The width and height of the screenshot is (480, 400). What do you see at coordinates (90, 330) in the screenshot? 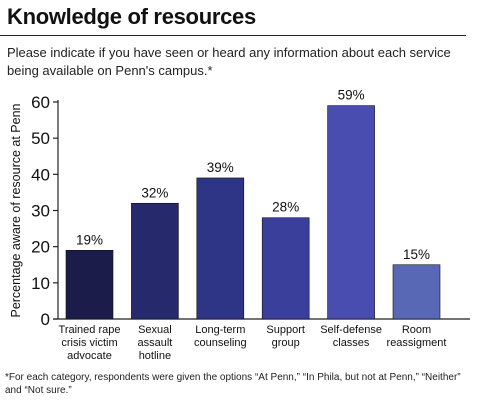
I see `x-tick-label: Trained rape` at bounding box center [90, 330].